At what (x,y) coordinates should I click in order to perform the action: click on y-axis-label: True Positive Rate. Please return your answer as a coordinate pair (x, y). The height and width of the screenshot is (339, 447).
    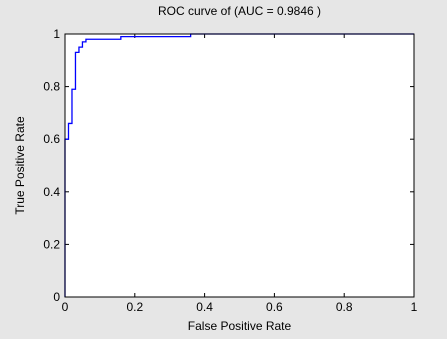
    Looking at the image, I should click on (20, 165).